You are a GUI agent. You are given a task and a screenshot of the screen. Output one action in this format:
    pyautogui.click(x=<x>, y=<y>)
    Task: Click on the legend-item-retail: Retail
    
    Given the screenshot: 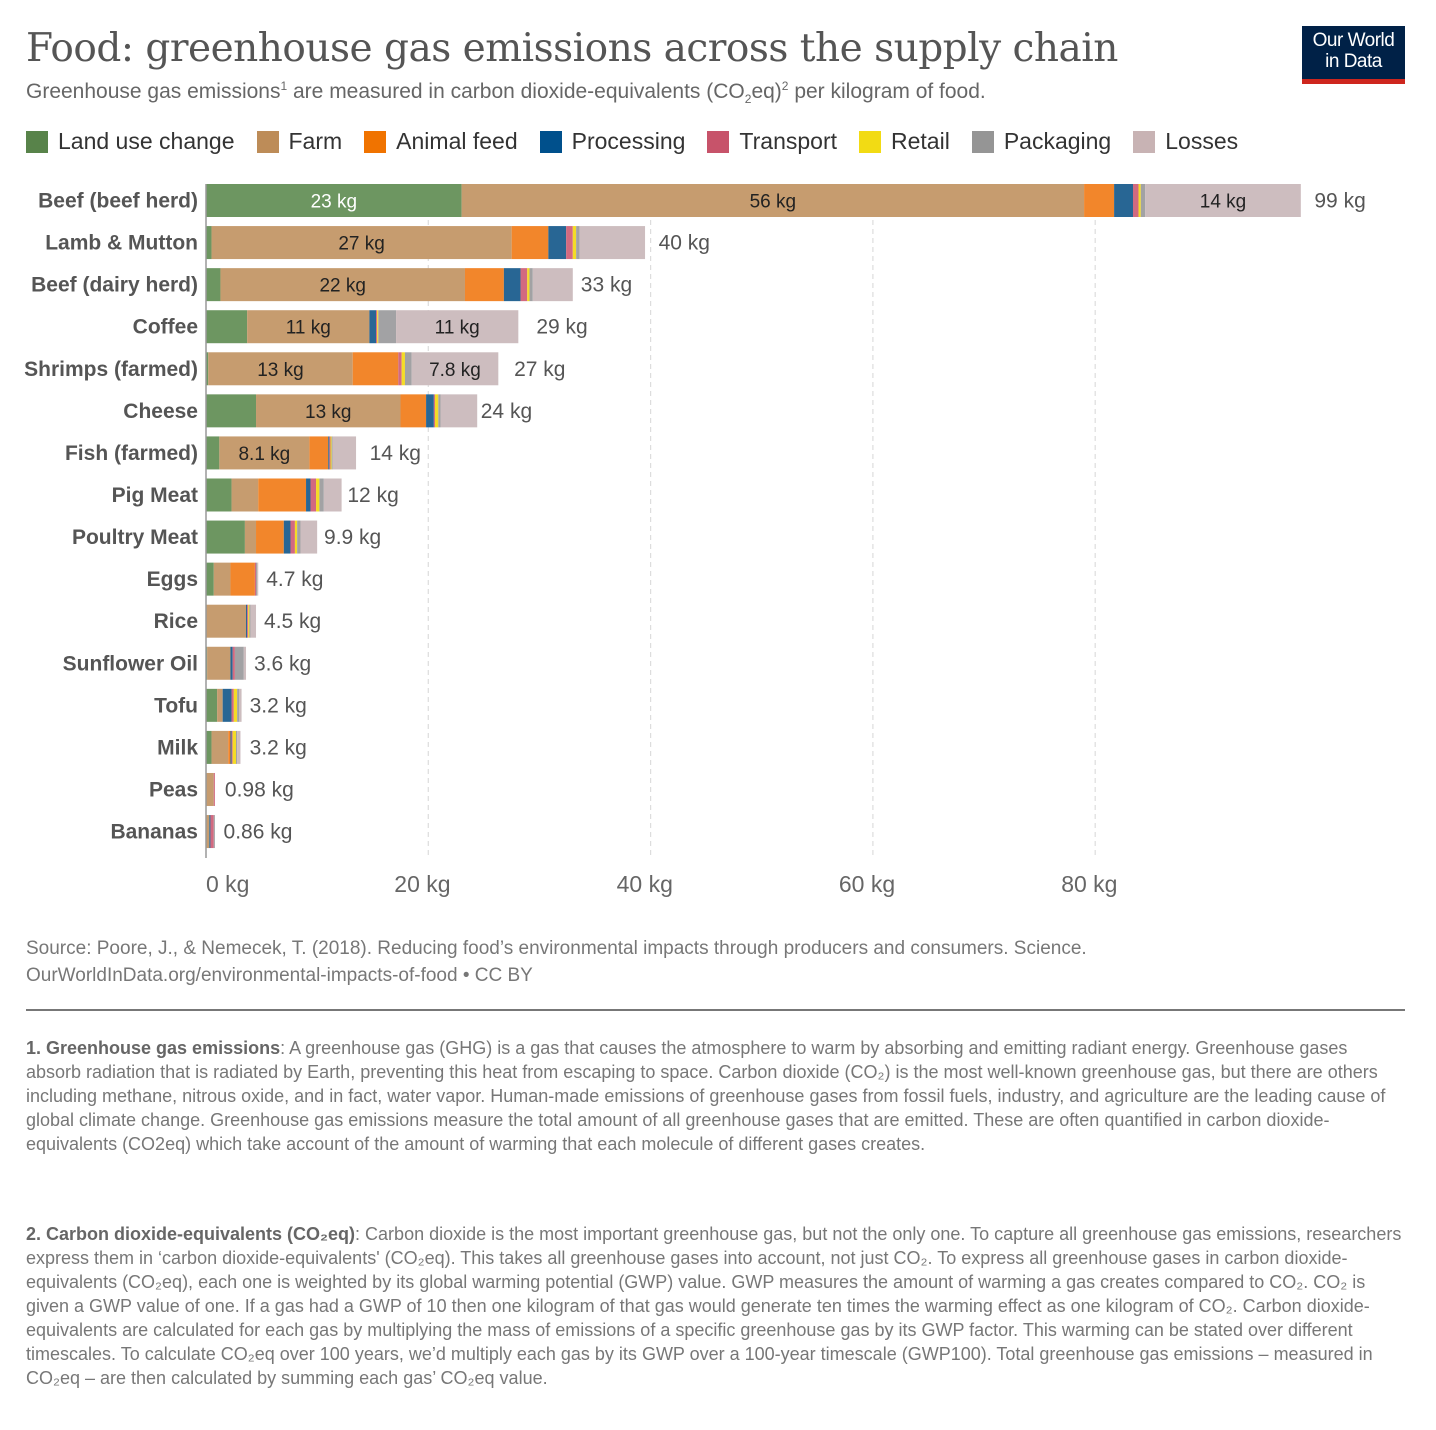 What is the action you would take?
    pyautogui.click(x=904, y=141)
    